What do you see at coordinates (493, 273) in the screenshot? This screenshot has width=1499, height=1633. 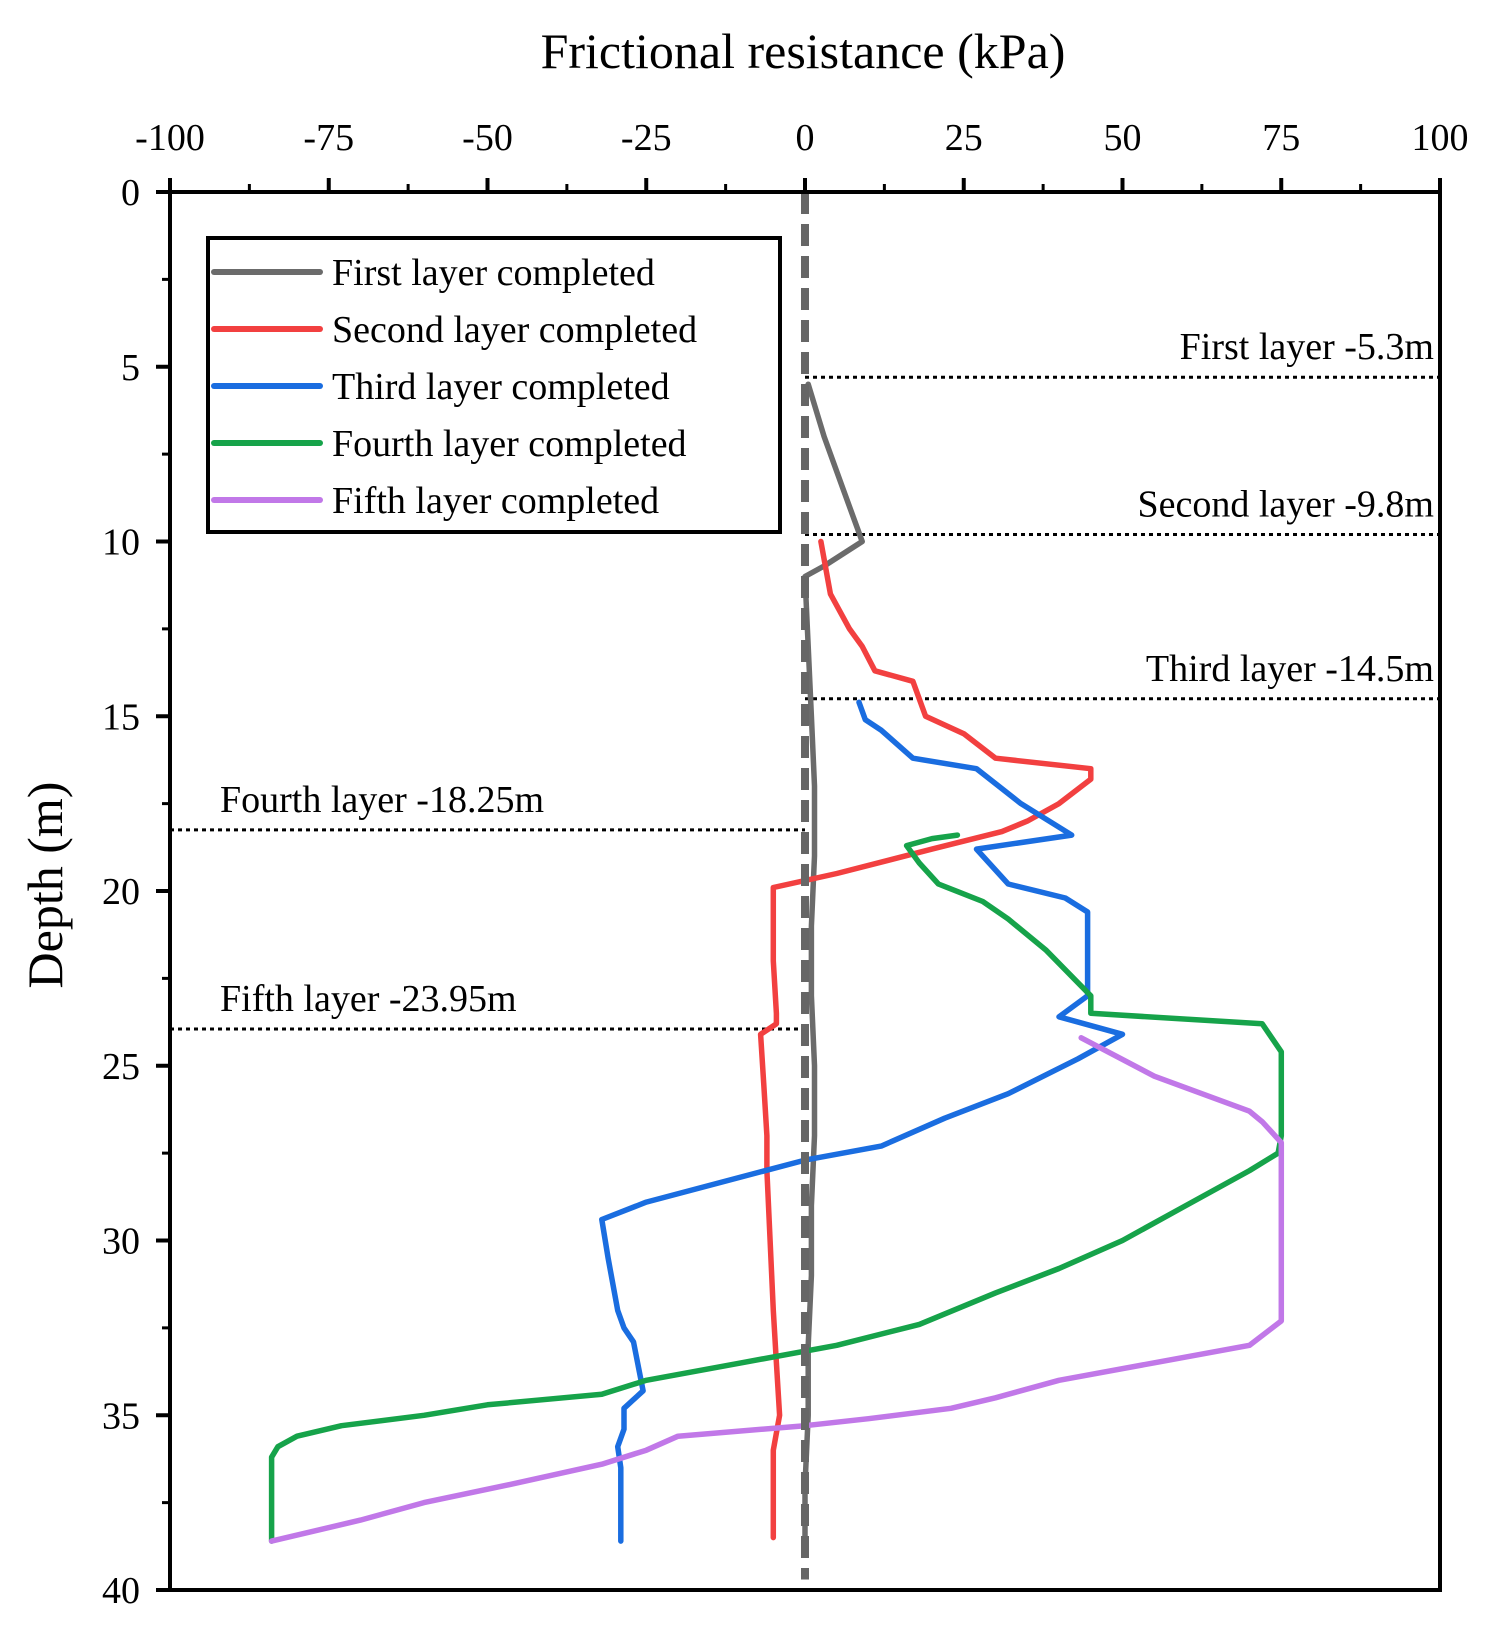 I see `legend-label: First layer completed` at bounding box center [493, 273].